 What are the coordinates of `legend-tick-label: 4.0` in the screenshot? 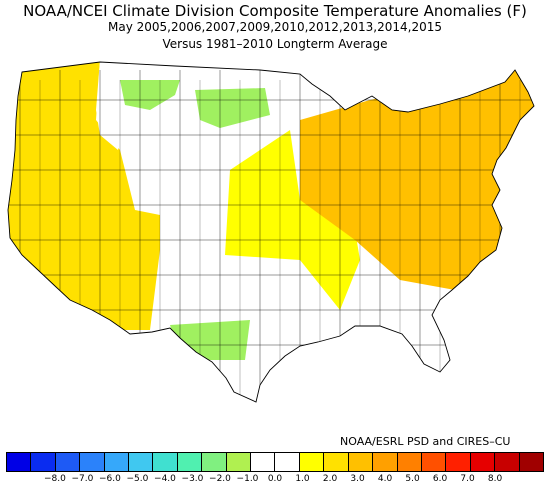 It's located at (385, 479).